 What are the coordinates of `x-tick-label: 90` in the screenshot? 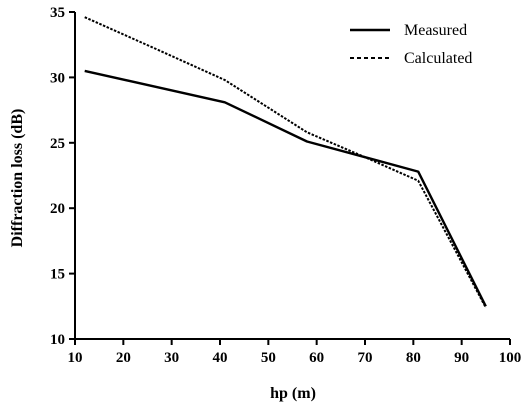 It's located at (461, 358).